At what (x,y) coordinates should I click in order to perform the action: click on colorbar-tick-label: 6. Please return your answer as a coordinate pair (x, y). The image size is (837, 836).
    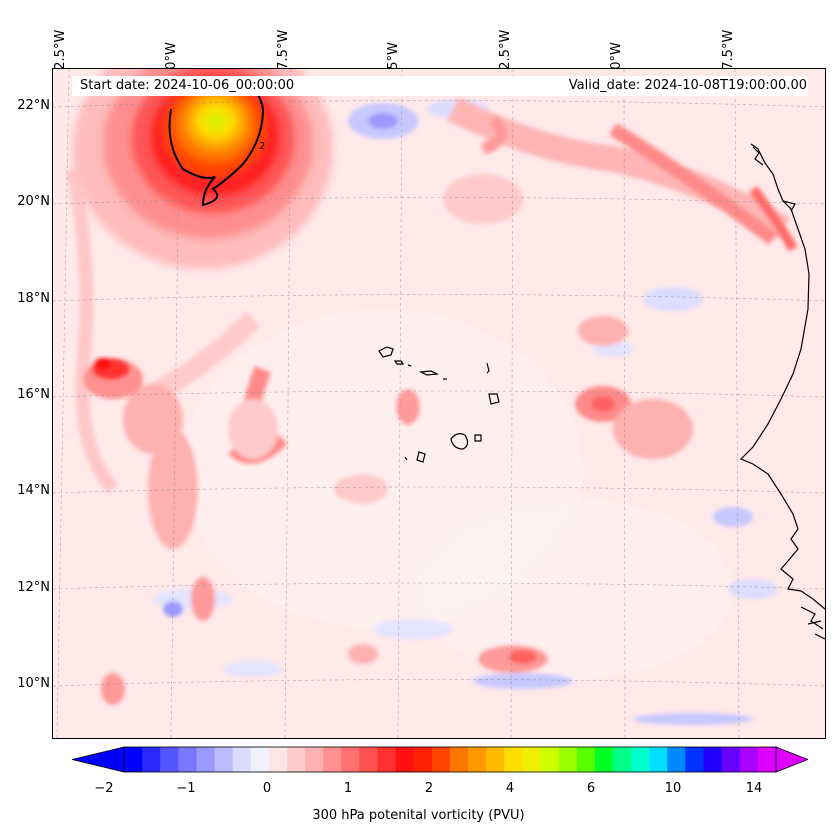
    Looking at the image, I should click on (591, 788).